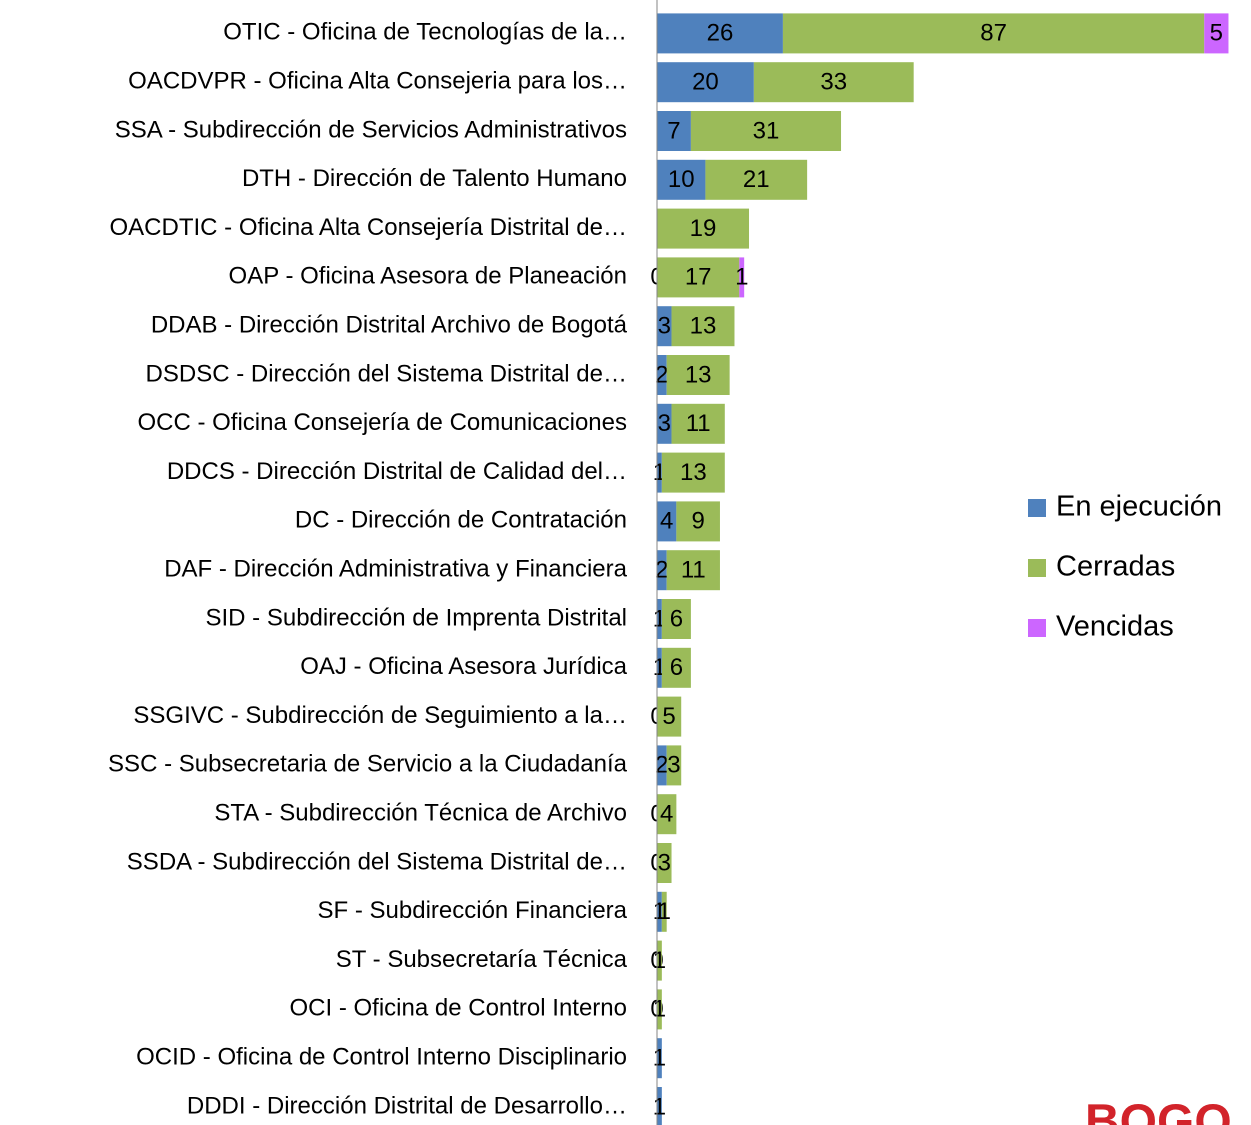  I want to click on data-label: 31, so click(766, 130).